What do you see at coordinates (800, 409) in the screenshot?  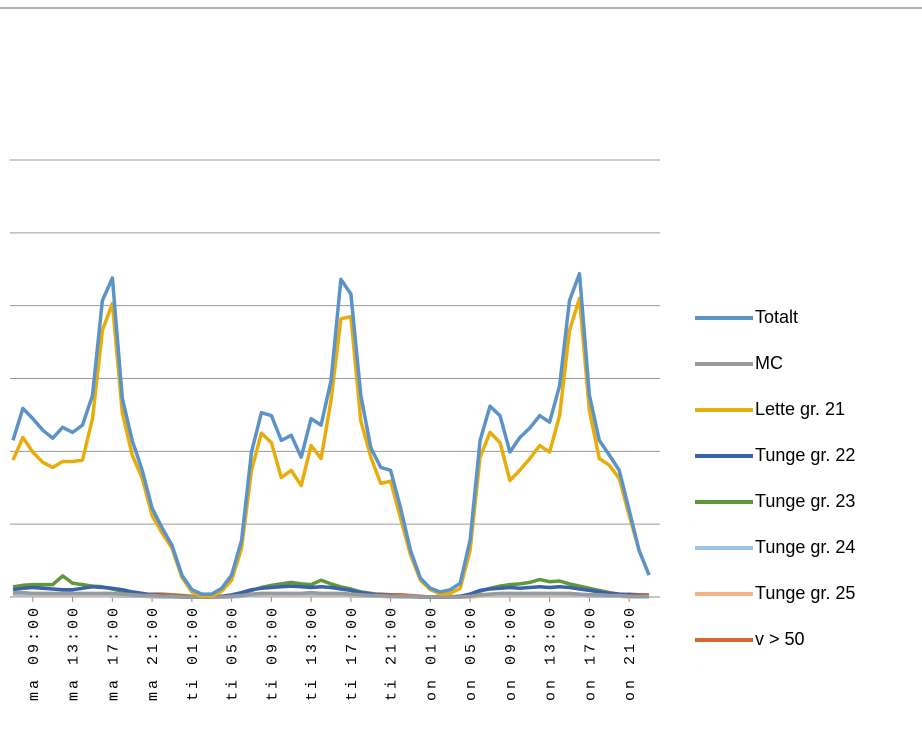 I see `legend-label: Lette gr. 21` at bounding box center [800, 409].